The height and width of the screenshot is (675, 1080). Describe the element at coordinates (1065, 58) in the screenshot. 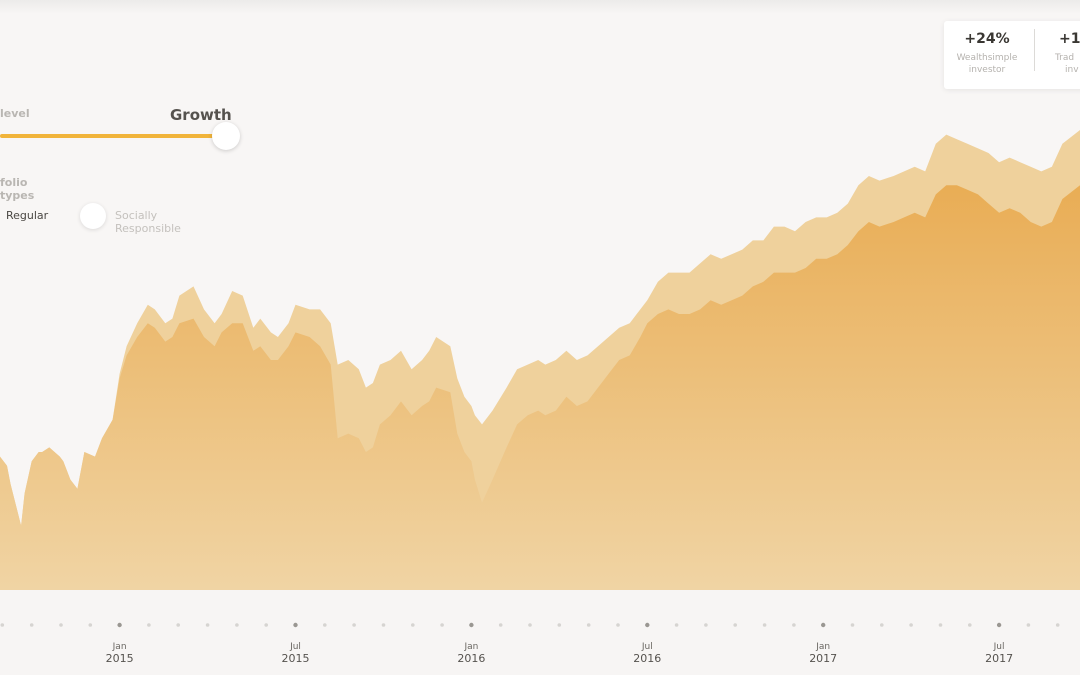

I see `return-traditional-label-1: Trad` at that location.